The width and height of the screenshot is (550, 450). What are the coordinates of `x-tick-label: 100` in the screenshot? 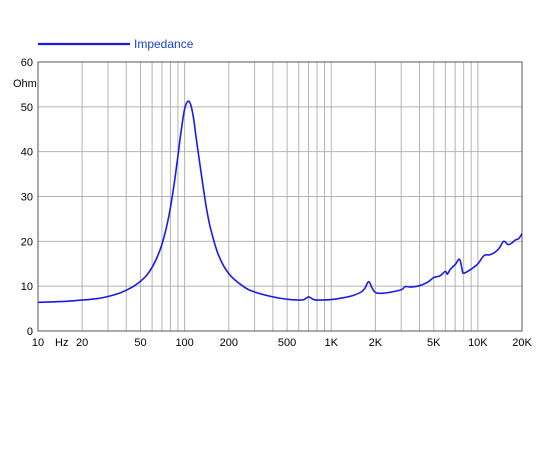 It's located at (184, 343).